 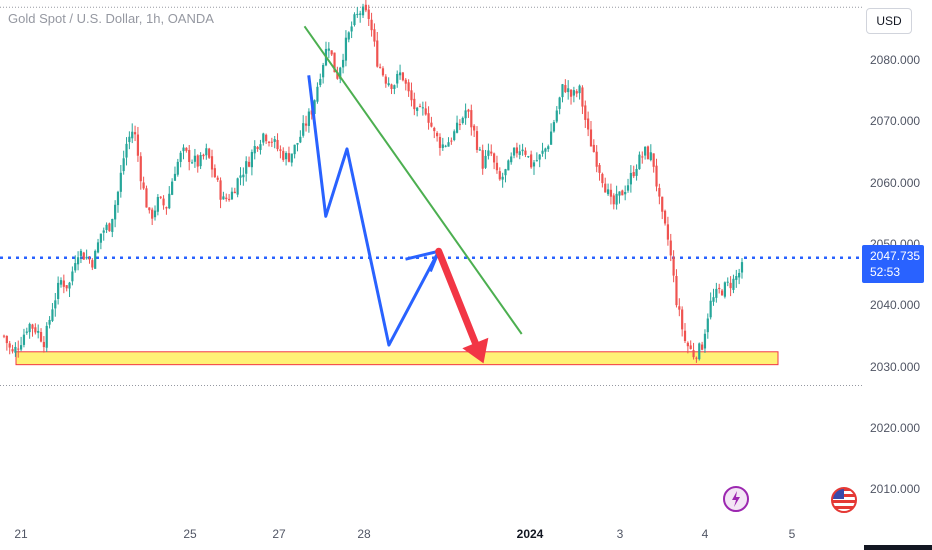 I want to click on currency-selector-button: USD, so click(x=889, y=21).